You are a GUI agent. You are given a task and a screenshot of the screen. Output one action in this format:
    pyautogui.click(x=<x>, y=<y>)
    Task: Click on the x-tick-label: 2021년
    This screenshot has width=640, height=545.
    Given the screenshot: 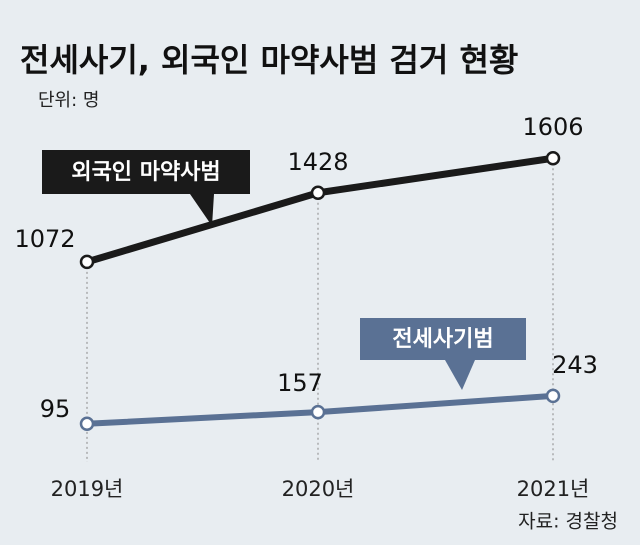 What is the action you would take?
    pyautogui.click(x=553, y=489)
    